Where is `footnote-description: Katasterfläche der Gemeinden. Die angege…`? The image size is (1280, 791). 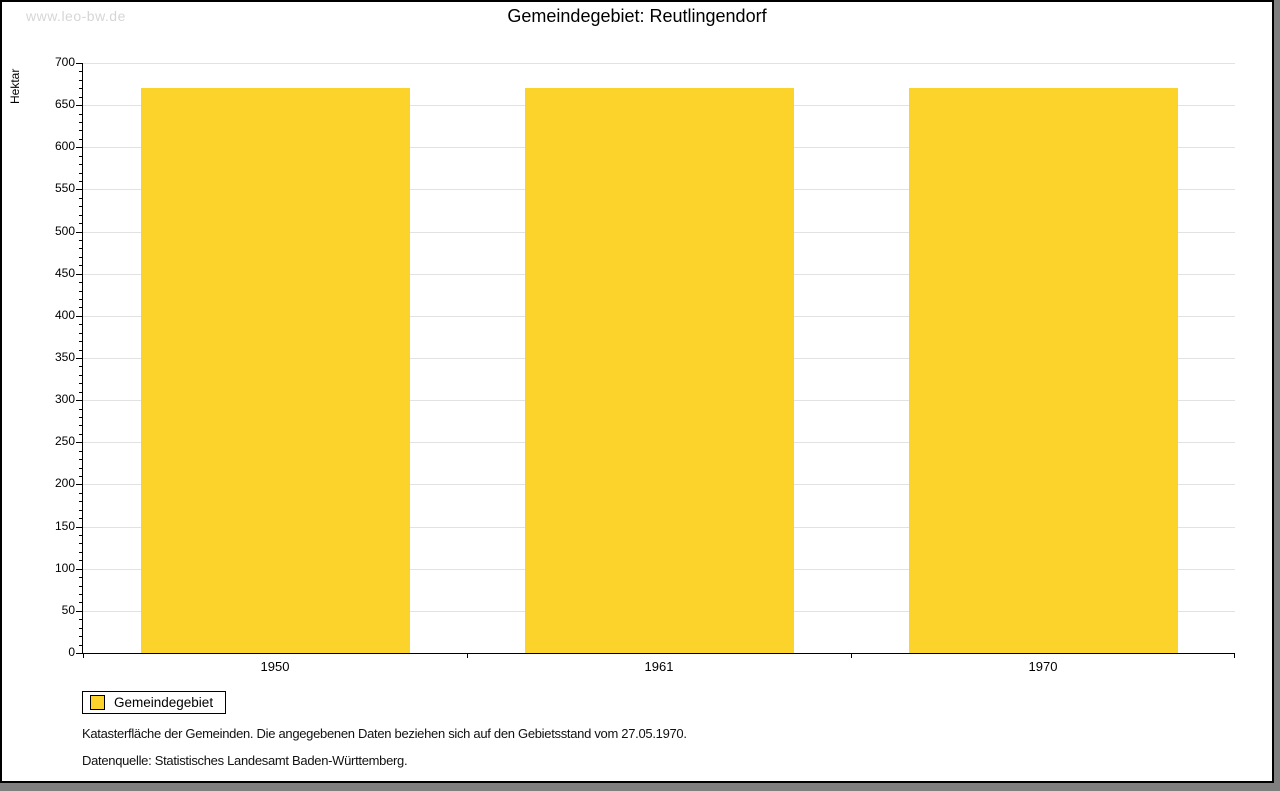
footnote-description: Katasterfläche der Gemeinden. Die angege… is located at coordinates (384, 733).